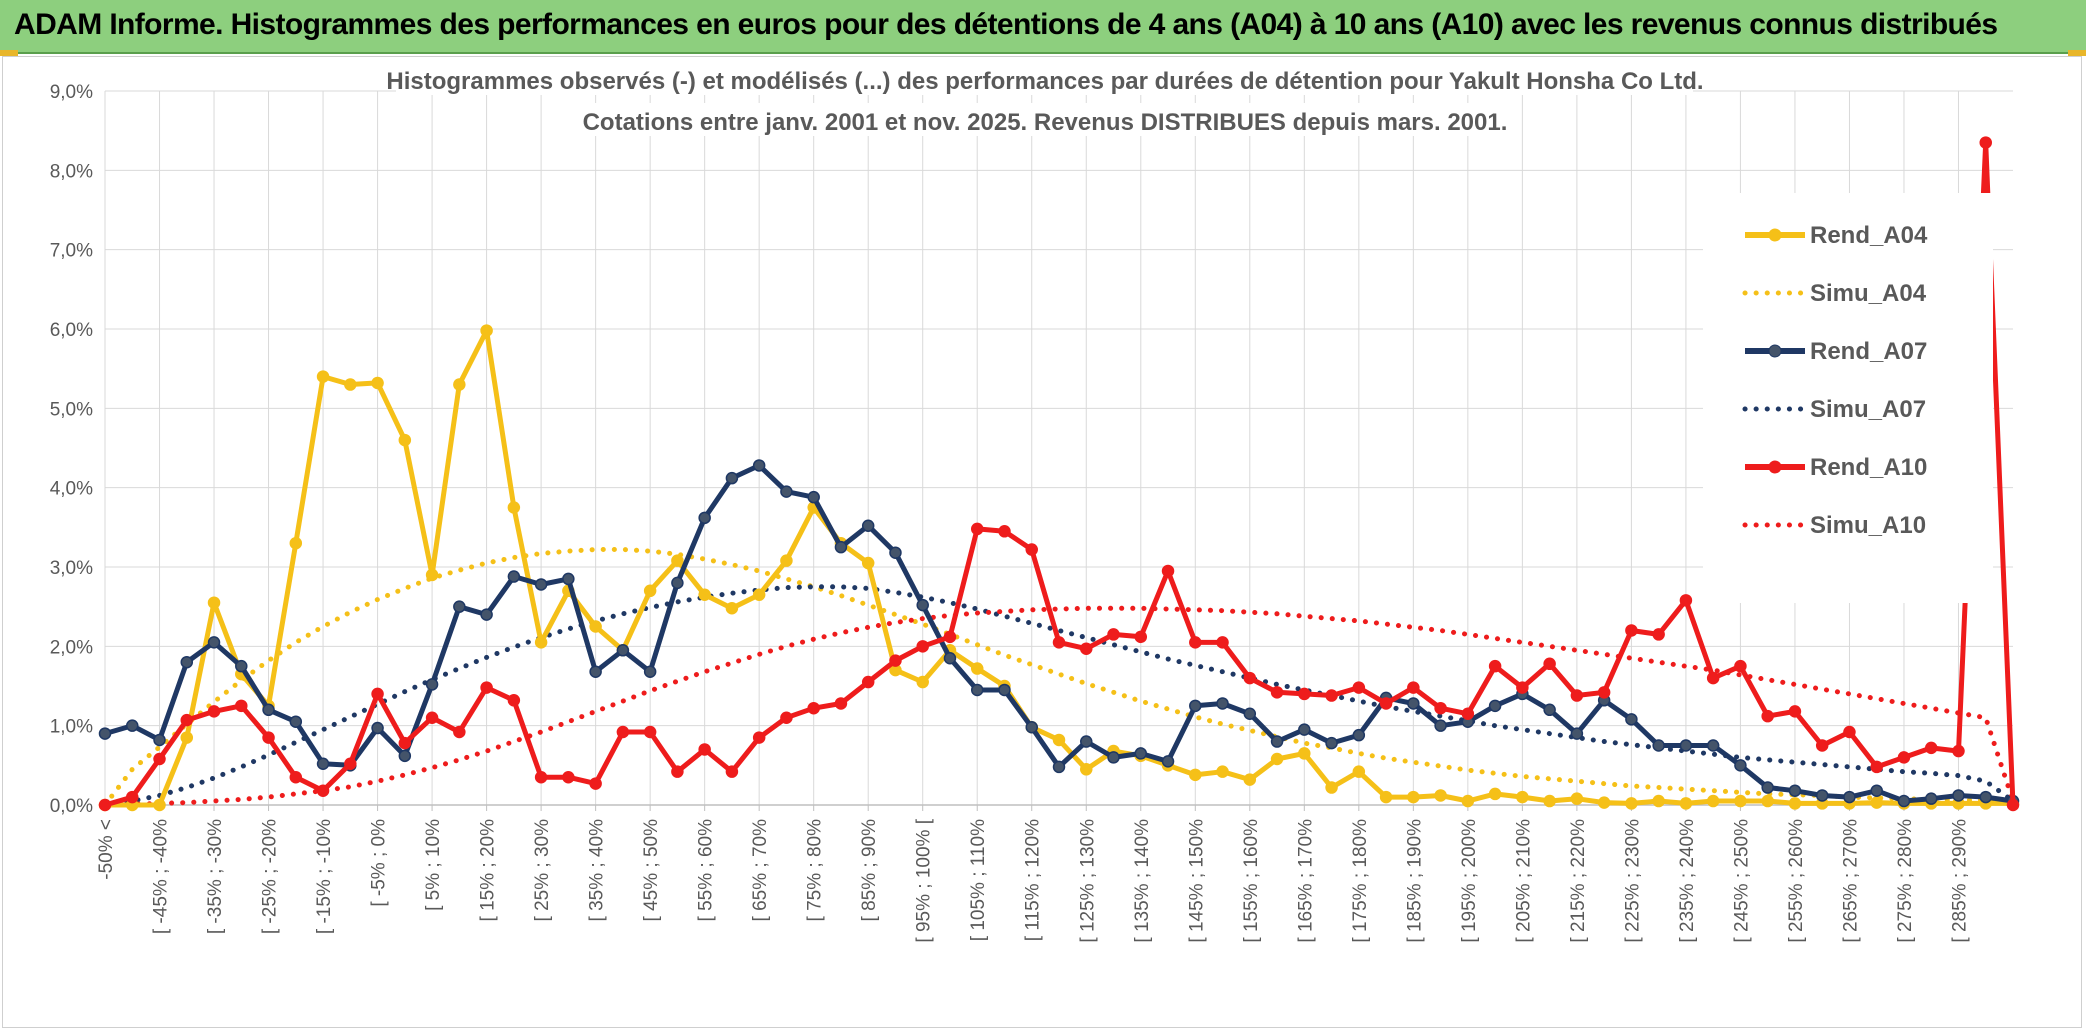  What do you see at coordinates (1360, 881) in the screenshot?
I see `x-tick-label: [ 175% ; 180%` at bounding box center [1360, 881].